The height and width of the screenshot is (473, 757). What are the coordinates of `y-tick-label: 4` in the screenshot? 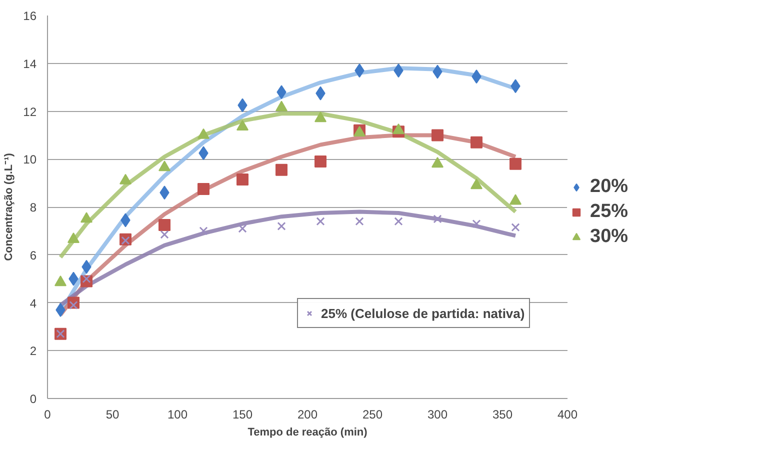 It's located at (33, 303).